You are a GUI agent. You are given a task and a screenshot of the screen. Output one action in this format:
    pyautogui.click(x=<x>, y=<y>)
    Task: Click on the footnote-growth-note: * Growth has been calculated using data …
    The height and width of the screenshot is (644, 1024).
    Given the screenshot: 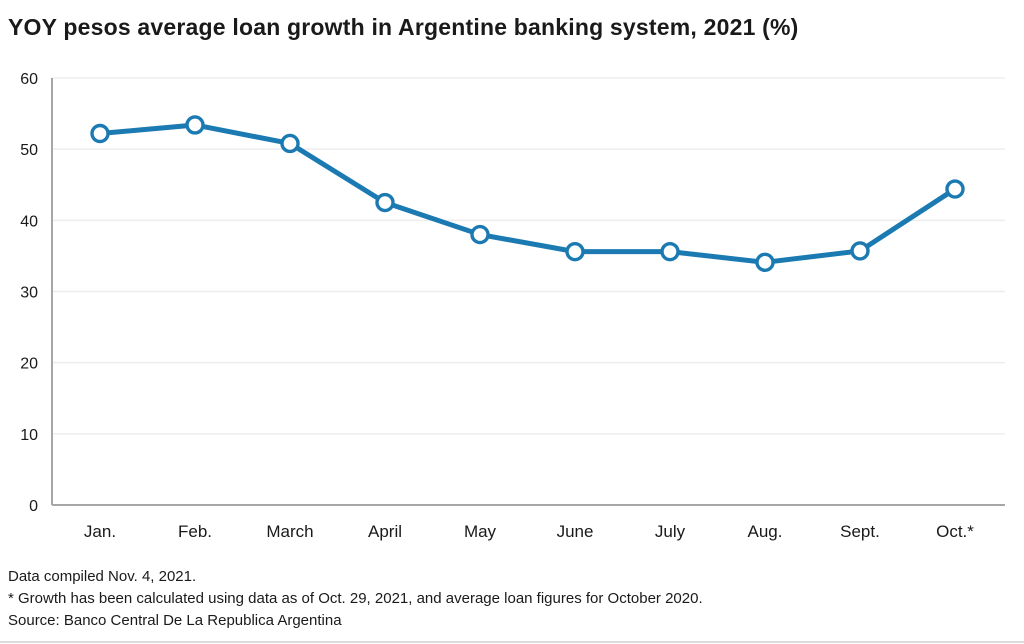 What is the action you would take?
    pyautogui.click(x=355, y=598)
    